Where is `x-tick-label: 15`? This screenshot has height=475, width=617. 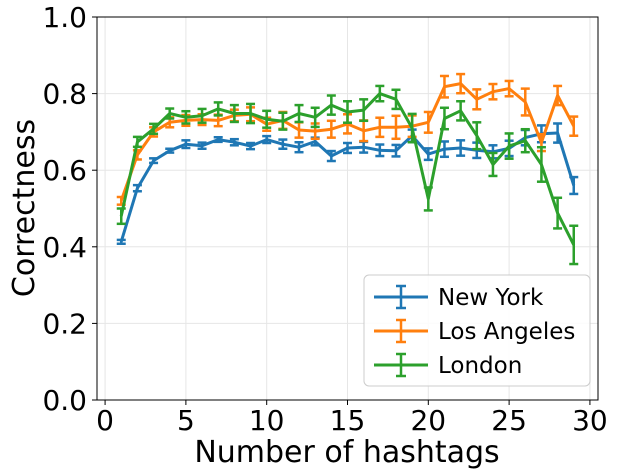
x-tick-label: 15 is located at coordinates (348, 420).